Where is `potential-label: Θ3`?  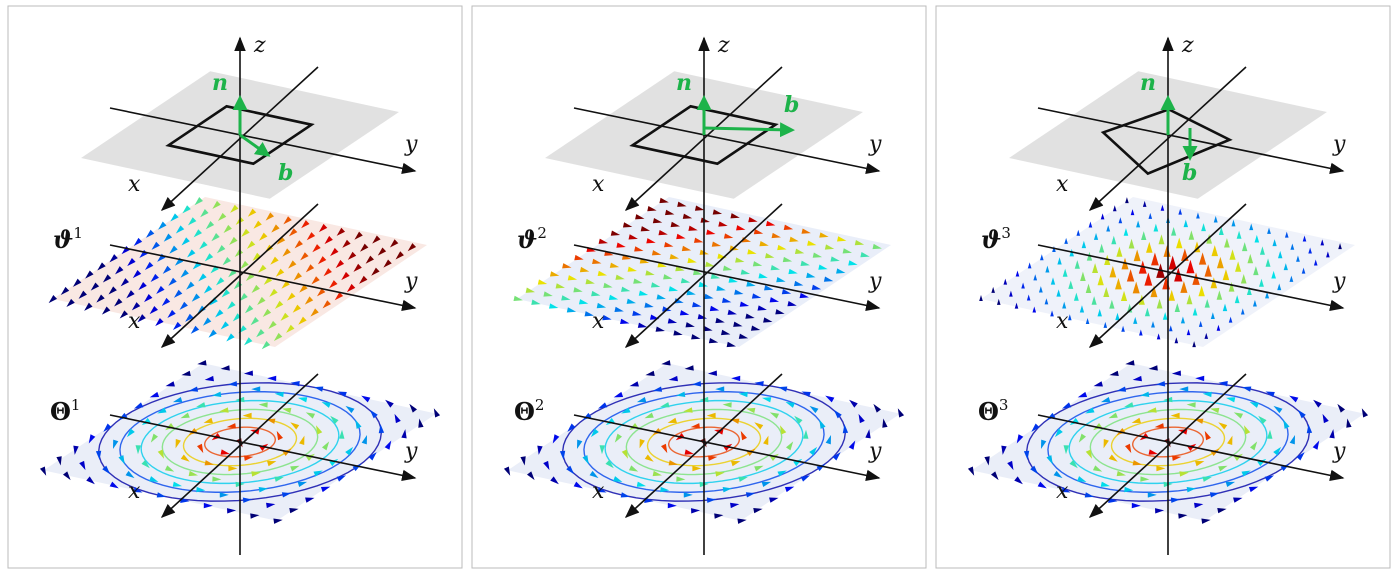 potential-label: Θ3 is located at coordinates (993, 411).